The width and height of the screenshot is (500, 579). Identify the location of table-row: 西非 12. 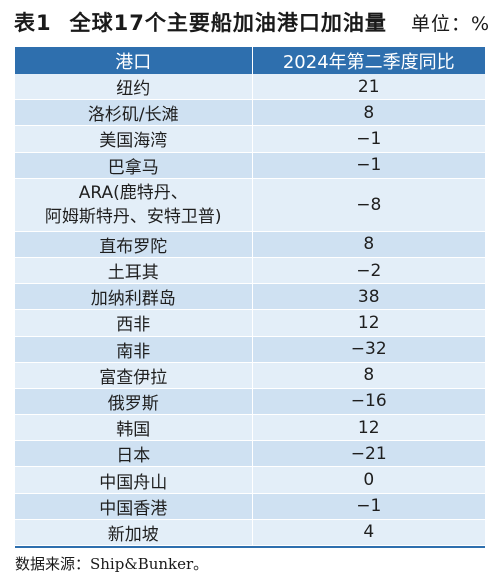
(250, 323).